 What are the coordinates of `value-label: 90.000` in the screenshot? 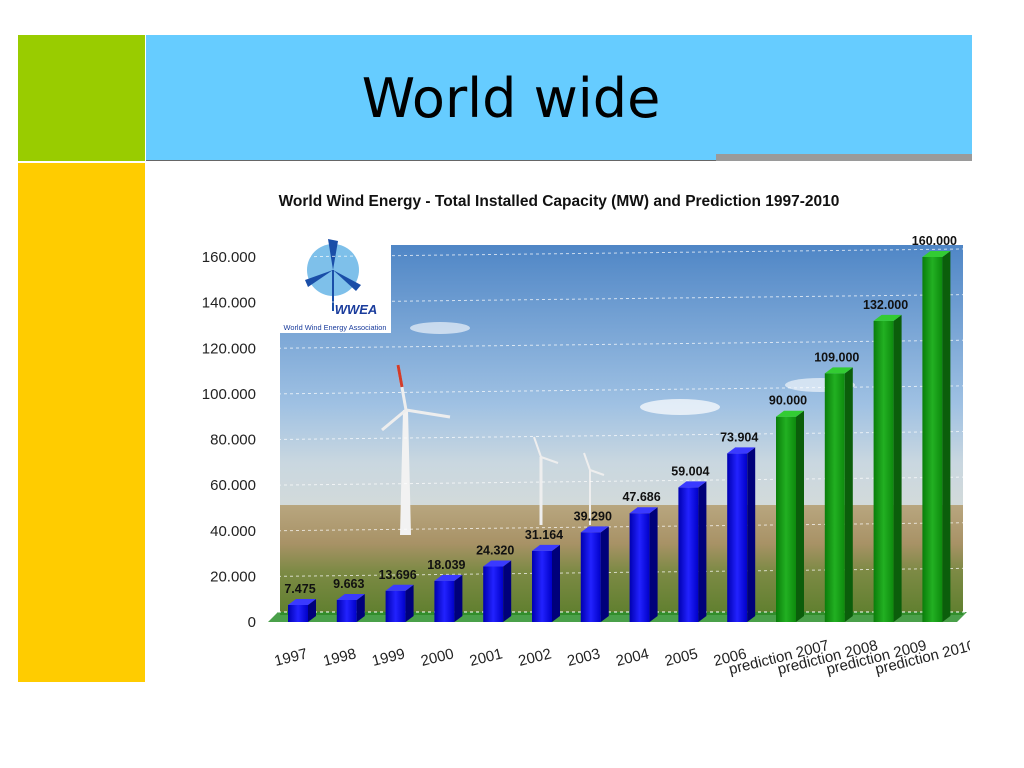 It's located at (788, 401).